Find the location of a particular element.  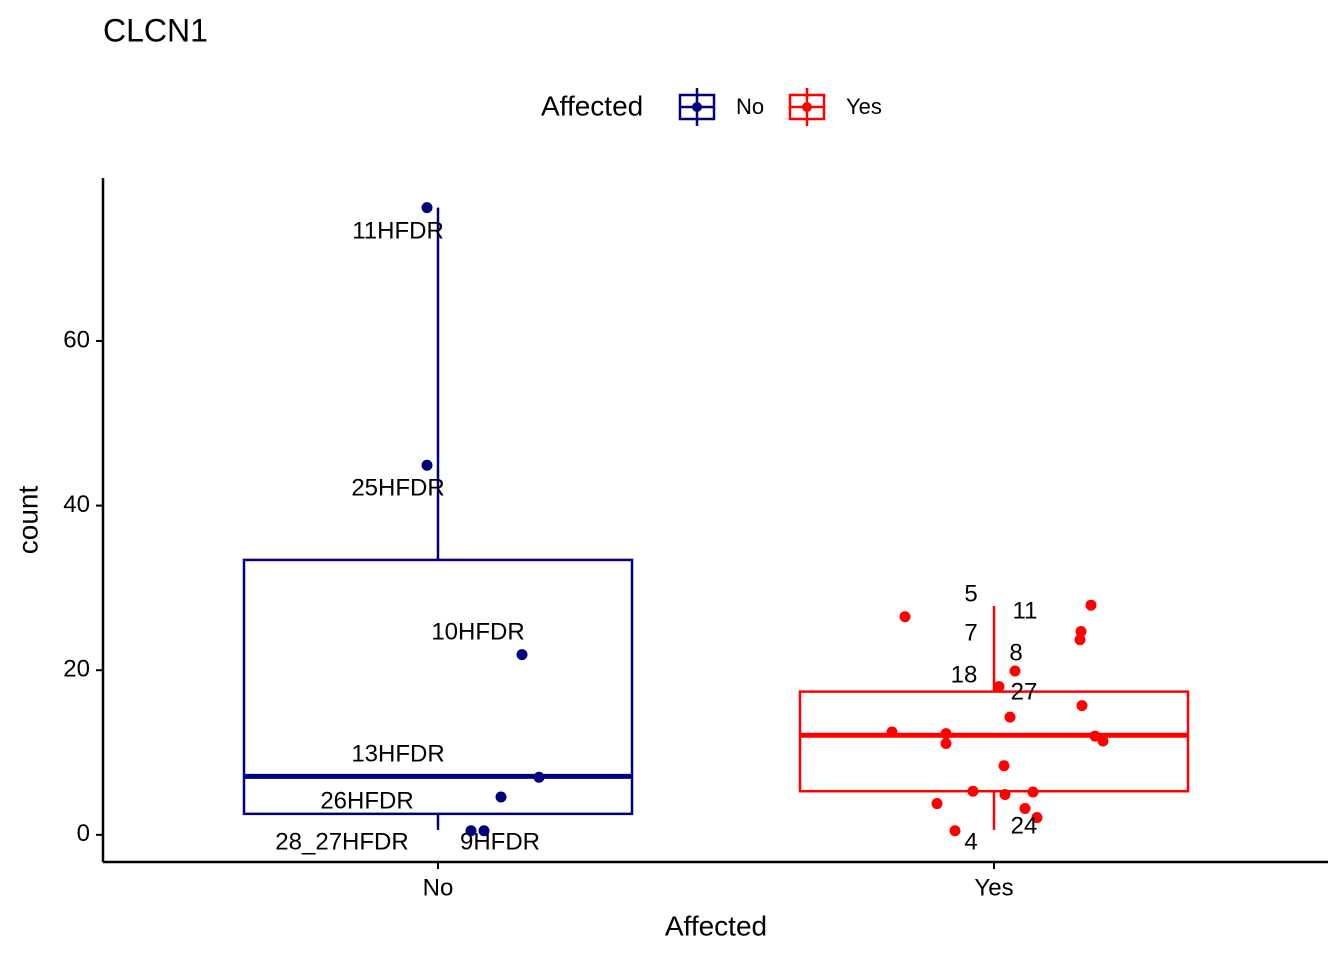

point-label: 26HFDR is located at coordinates (366, 800).